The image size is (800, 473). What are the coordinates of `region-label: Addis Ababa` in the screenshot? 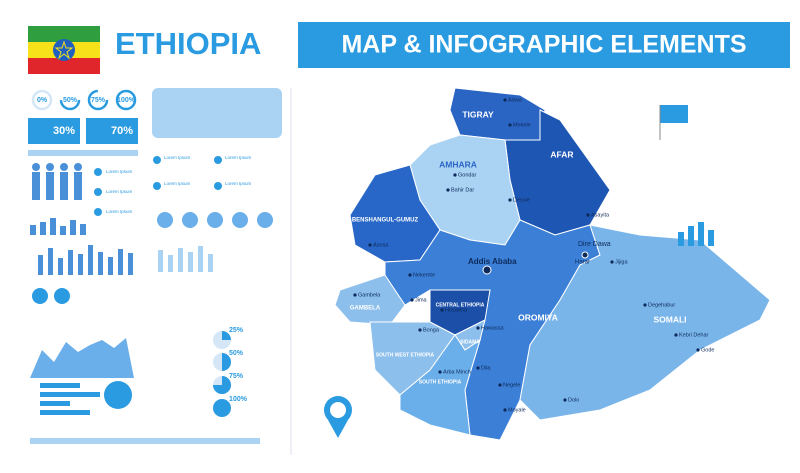 It's located at (492, 261).